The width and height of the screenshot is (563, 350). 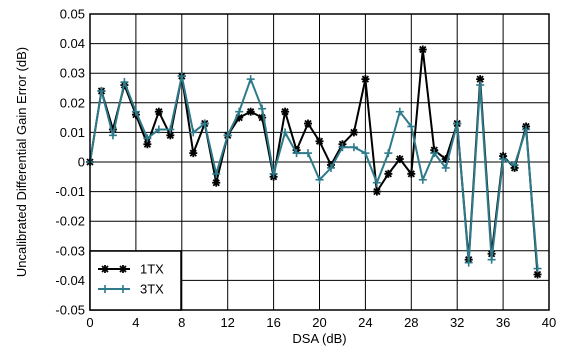 What do you see at coordinates (123, 269) in the screenshot?
I see `legend-marker-b-d2` at bounding box center [123, 269].